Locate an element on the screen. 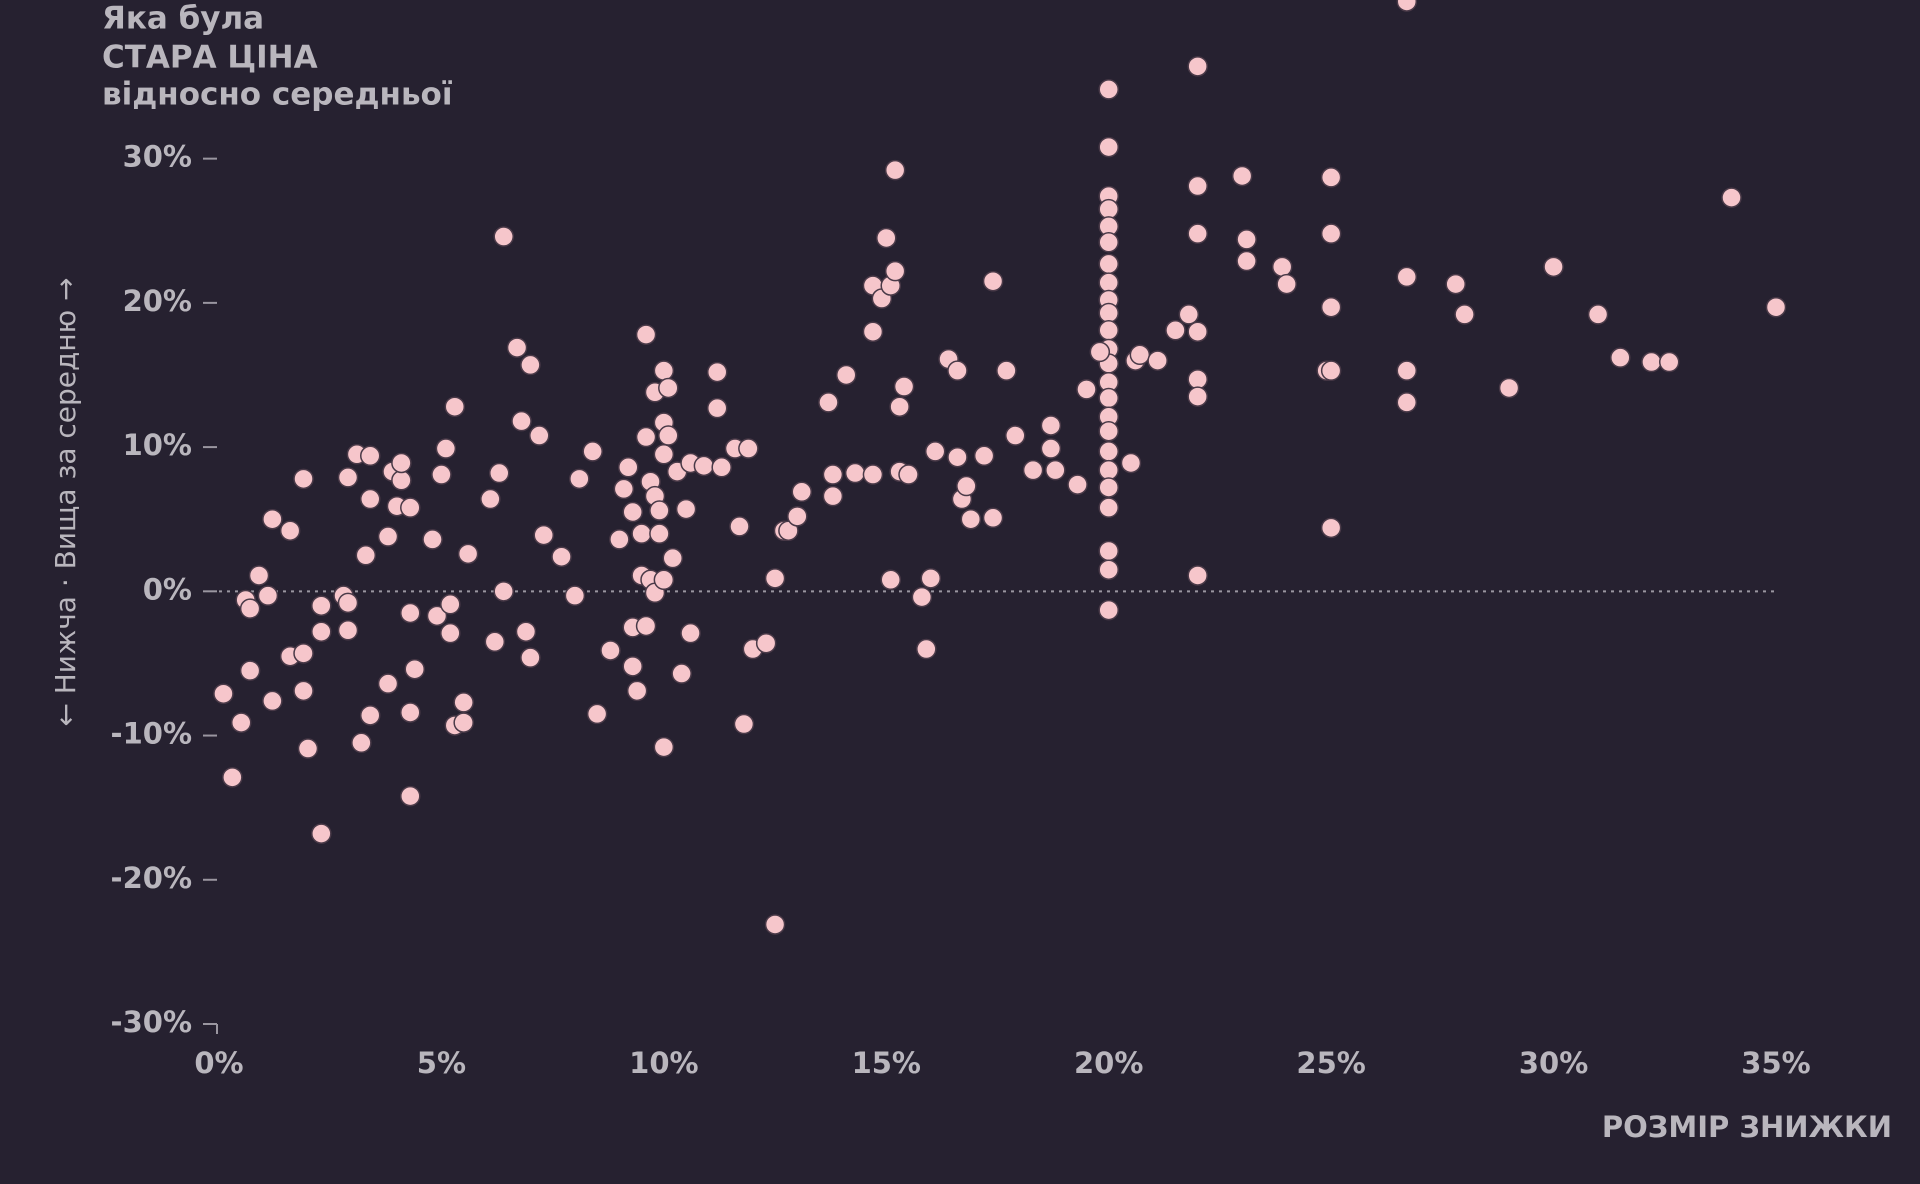 This screenshot has height=1184, width=1920. y-tick-label: -30% is located at coordinates (151, 1022).